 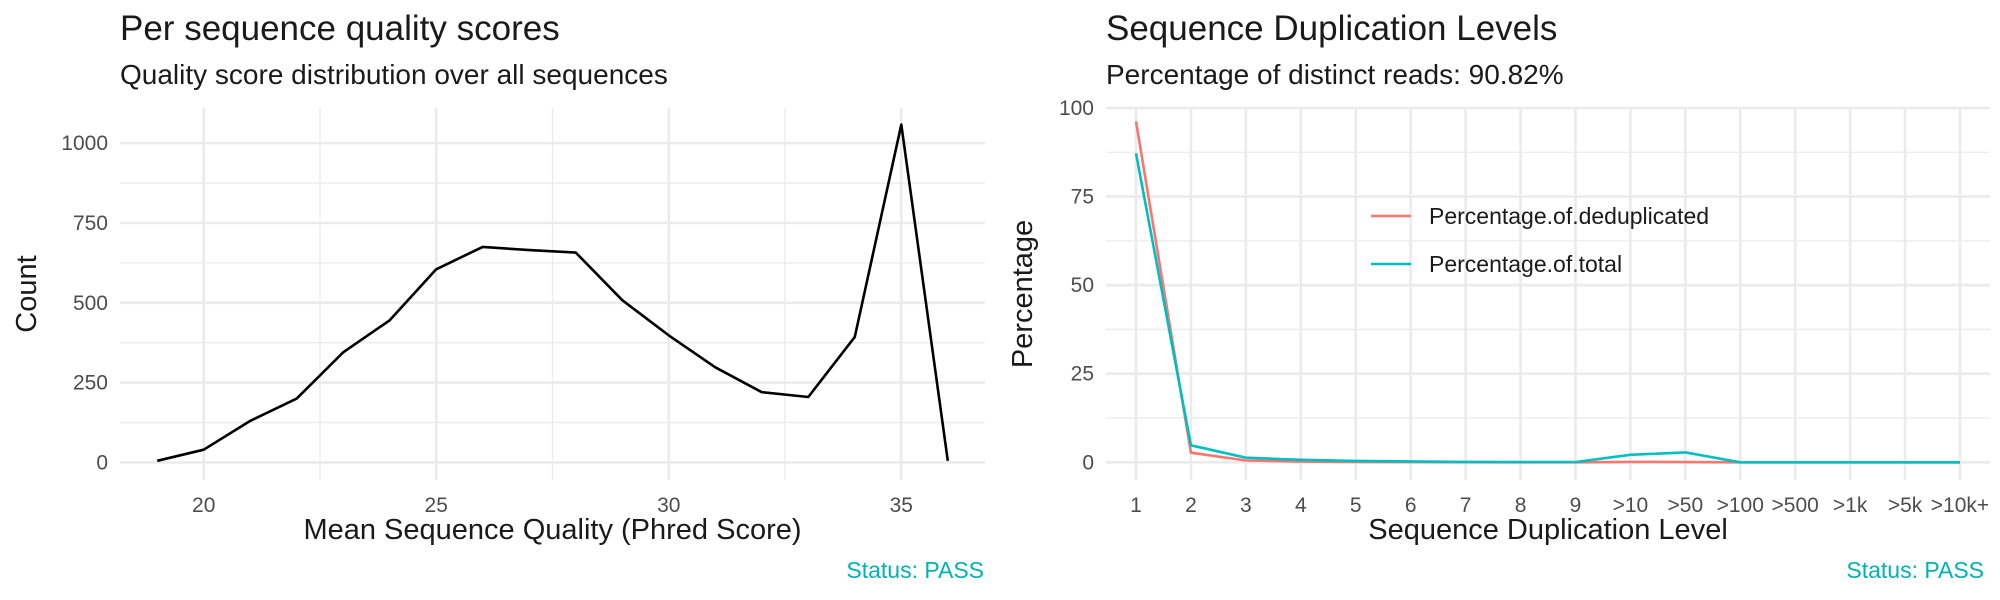 I want to click on legend-label: Percentage.of.deduplicated, so click(x=1569, y=216).